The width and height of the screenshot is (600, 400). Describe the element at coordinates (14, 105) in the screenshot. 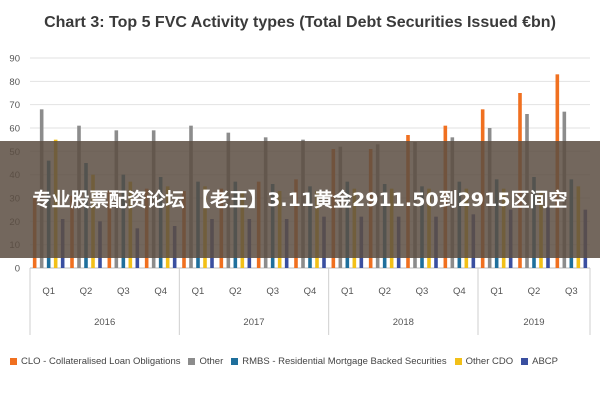

I see `y-tick-label: 70` at that location.